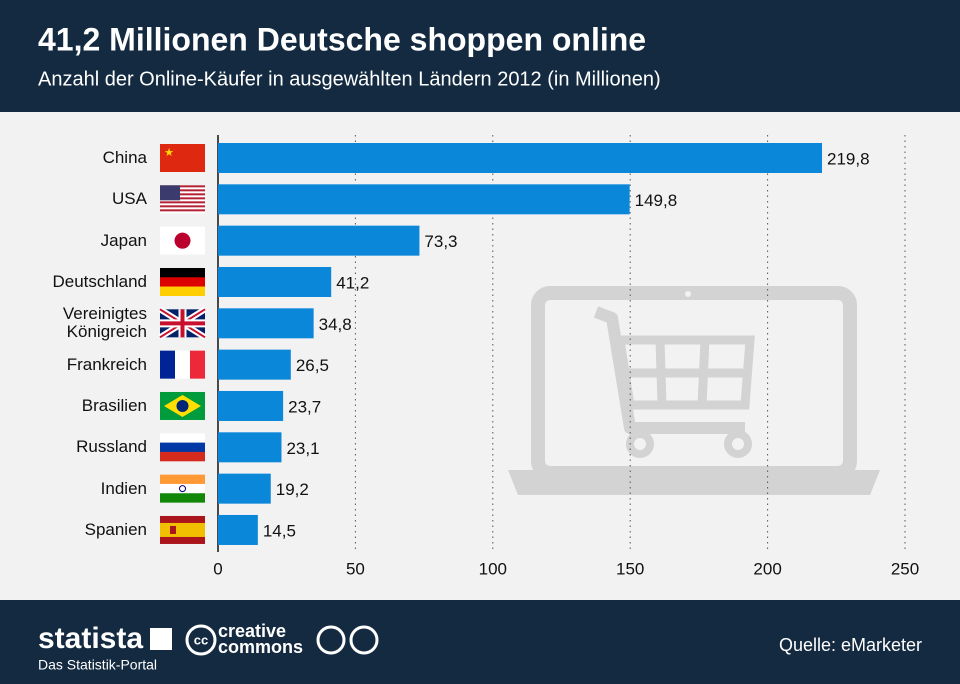 The width and height of the screenshot is (960, 684). I want to click on y-tick-label: China, so click(124, 158).